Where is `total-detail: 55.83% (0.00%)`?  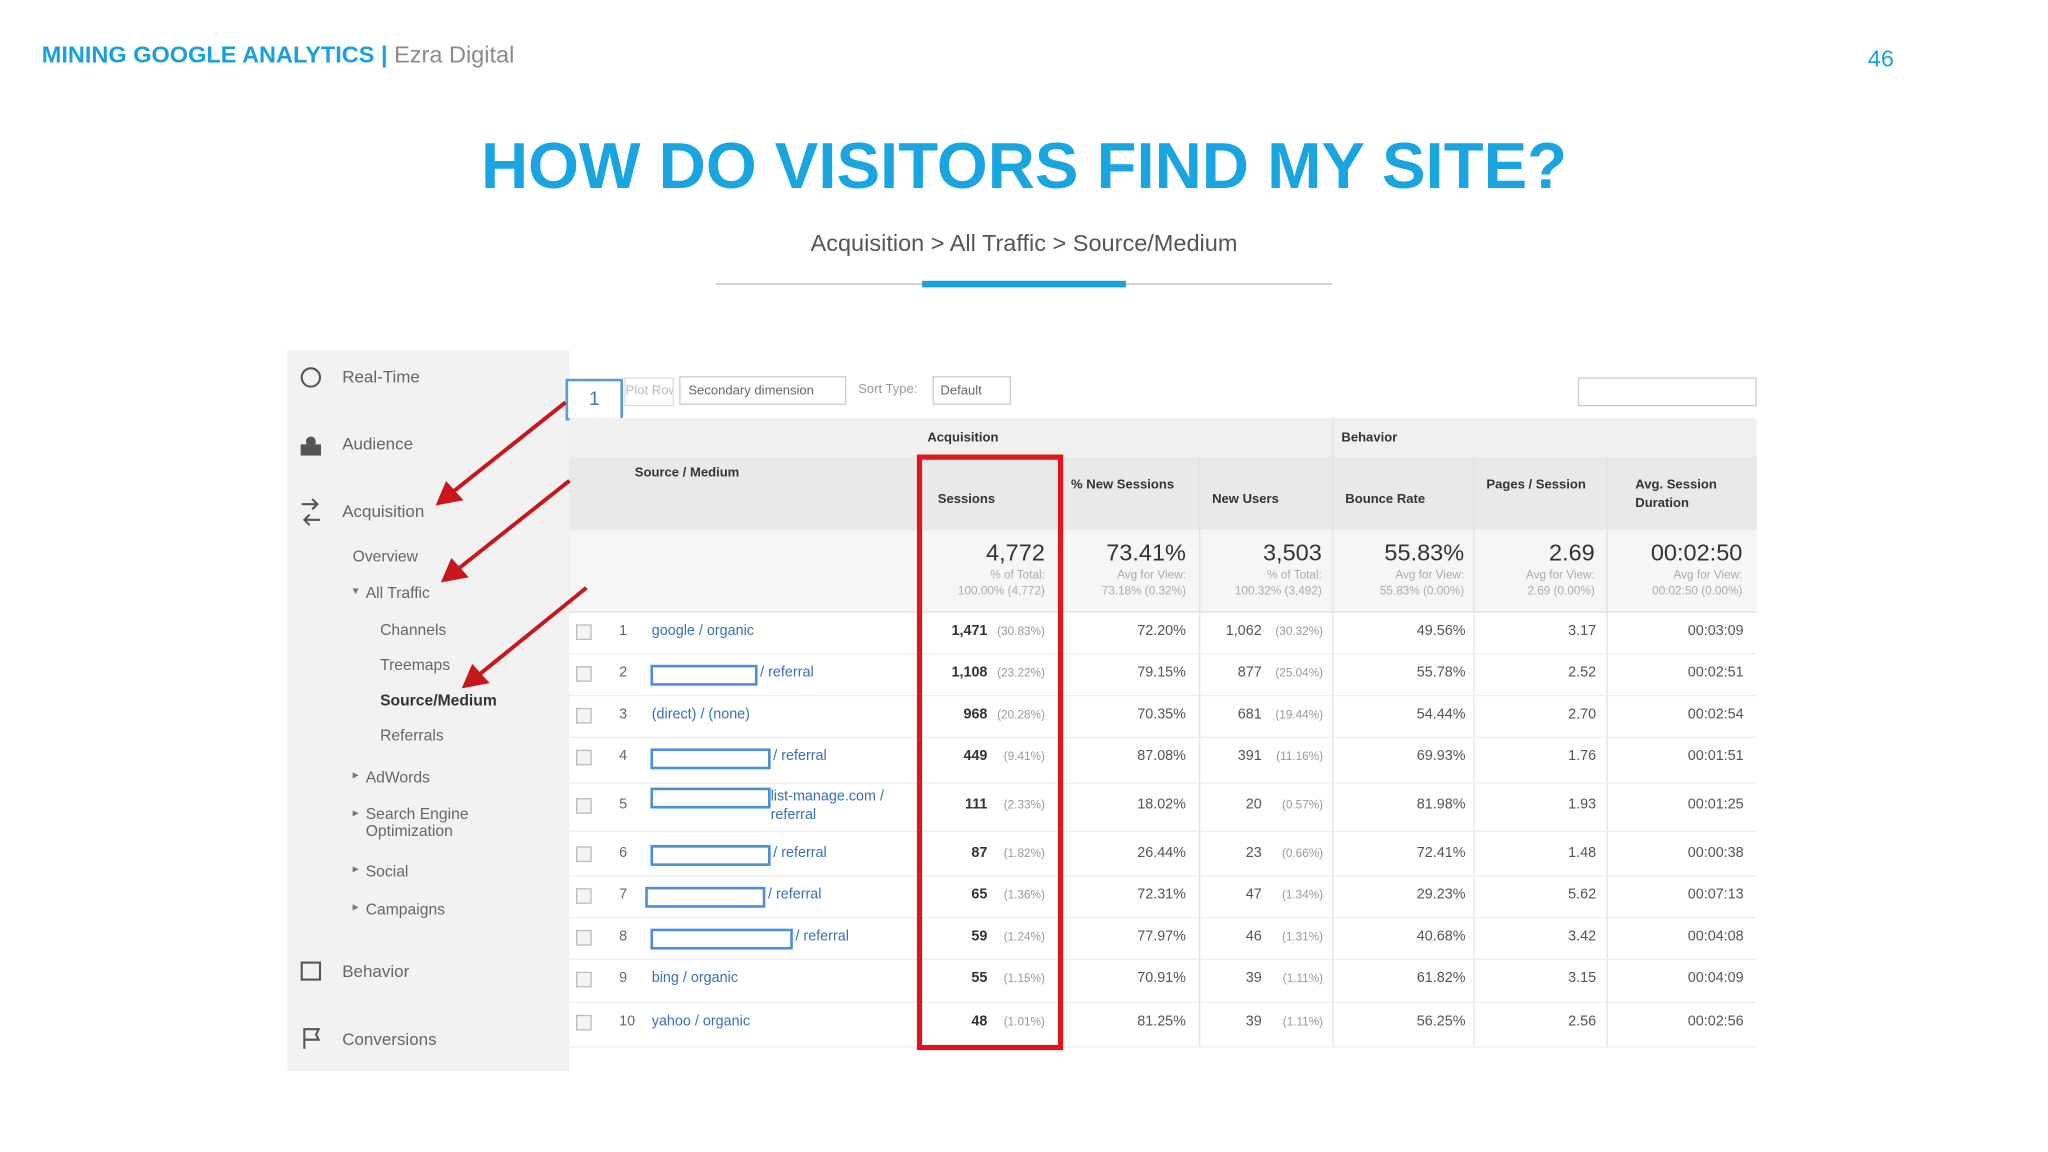 total-detail: 55.83% (0.00%) is located at coordinates (1422, 590).